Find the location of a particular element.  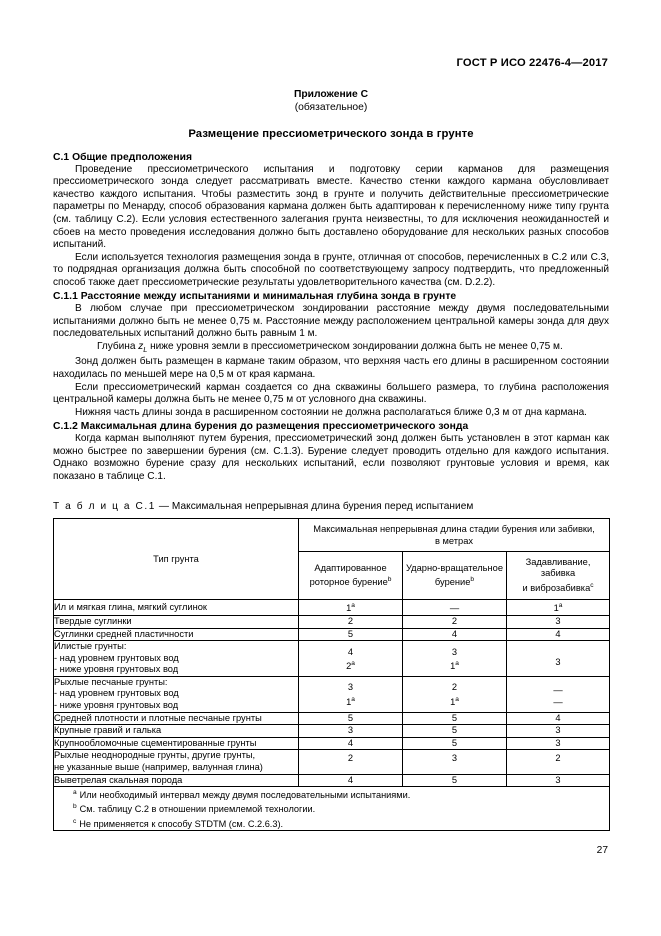

cell-soil: Суглинки средней пластичности is located at coordinates (176, 634).